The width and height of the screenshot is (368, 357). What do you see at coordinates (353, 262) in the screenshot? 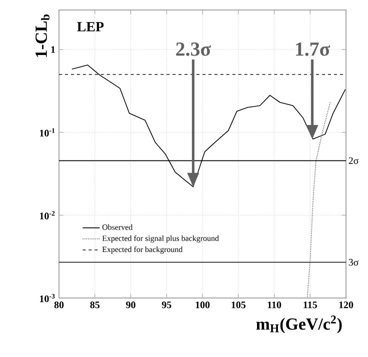
I see `ref-line-label: 3σ` at bounding box center [353, 262].